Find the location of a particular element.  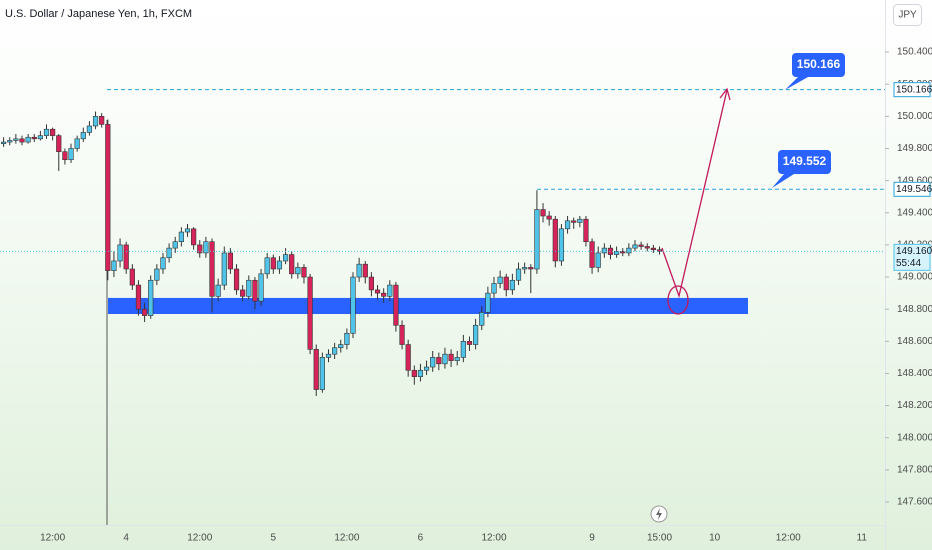

y-tick-label: 149.000 is located at coordinates (914, 277).